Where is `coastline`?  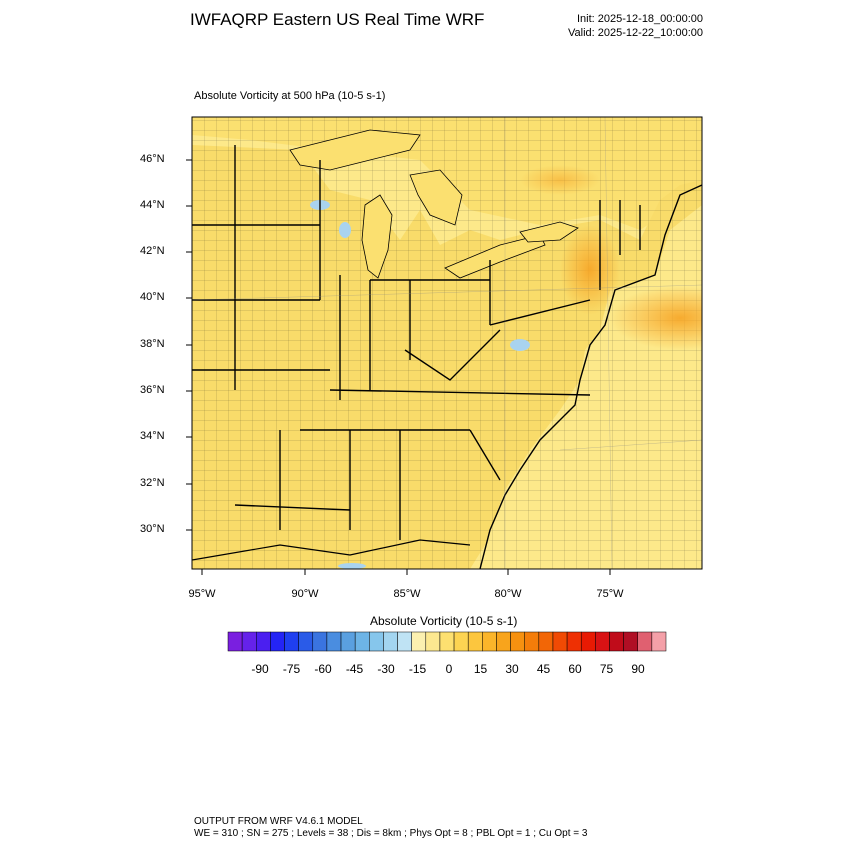
coastline is located at coordinates (590, 376).